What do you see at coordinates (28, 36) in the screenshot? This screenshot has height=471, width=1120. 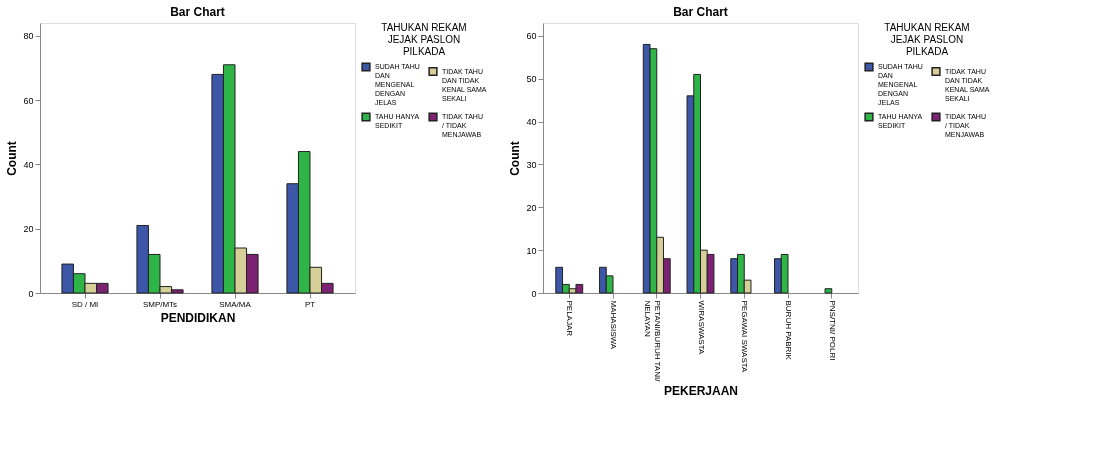 I see `y-tick-label: 80` at bounding box center [28, 36].